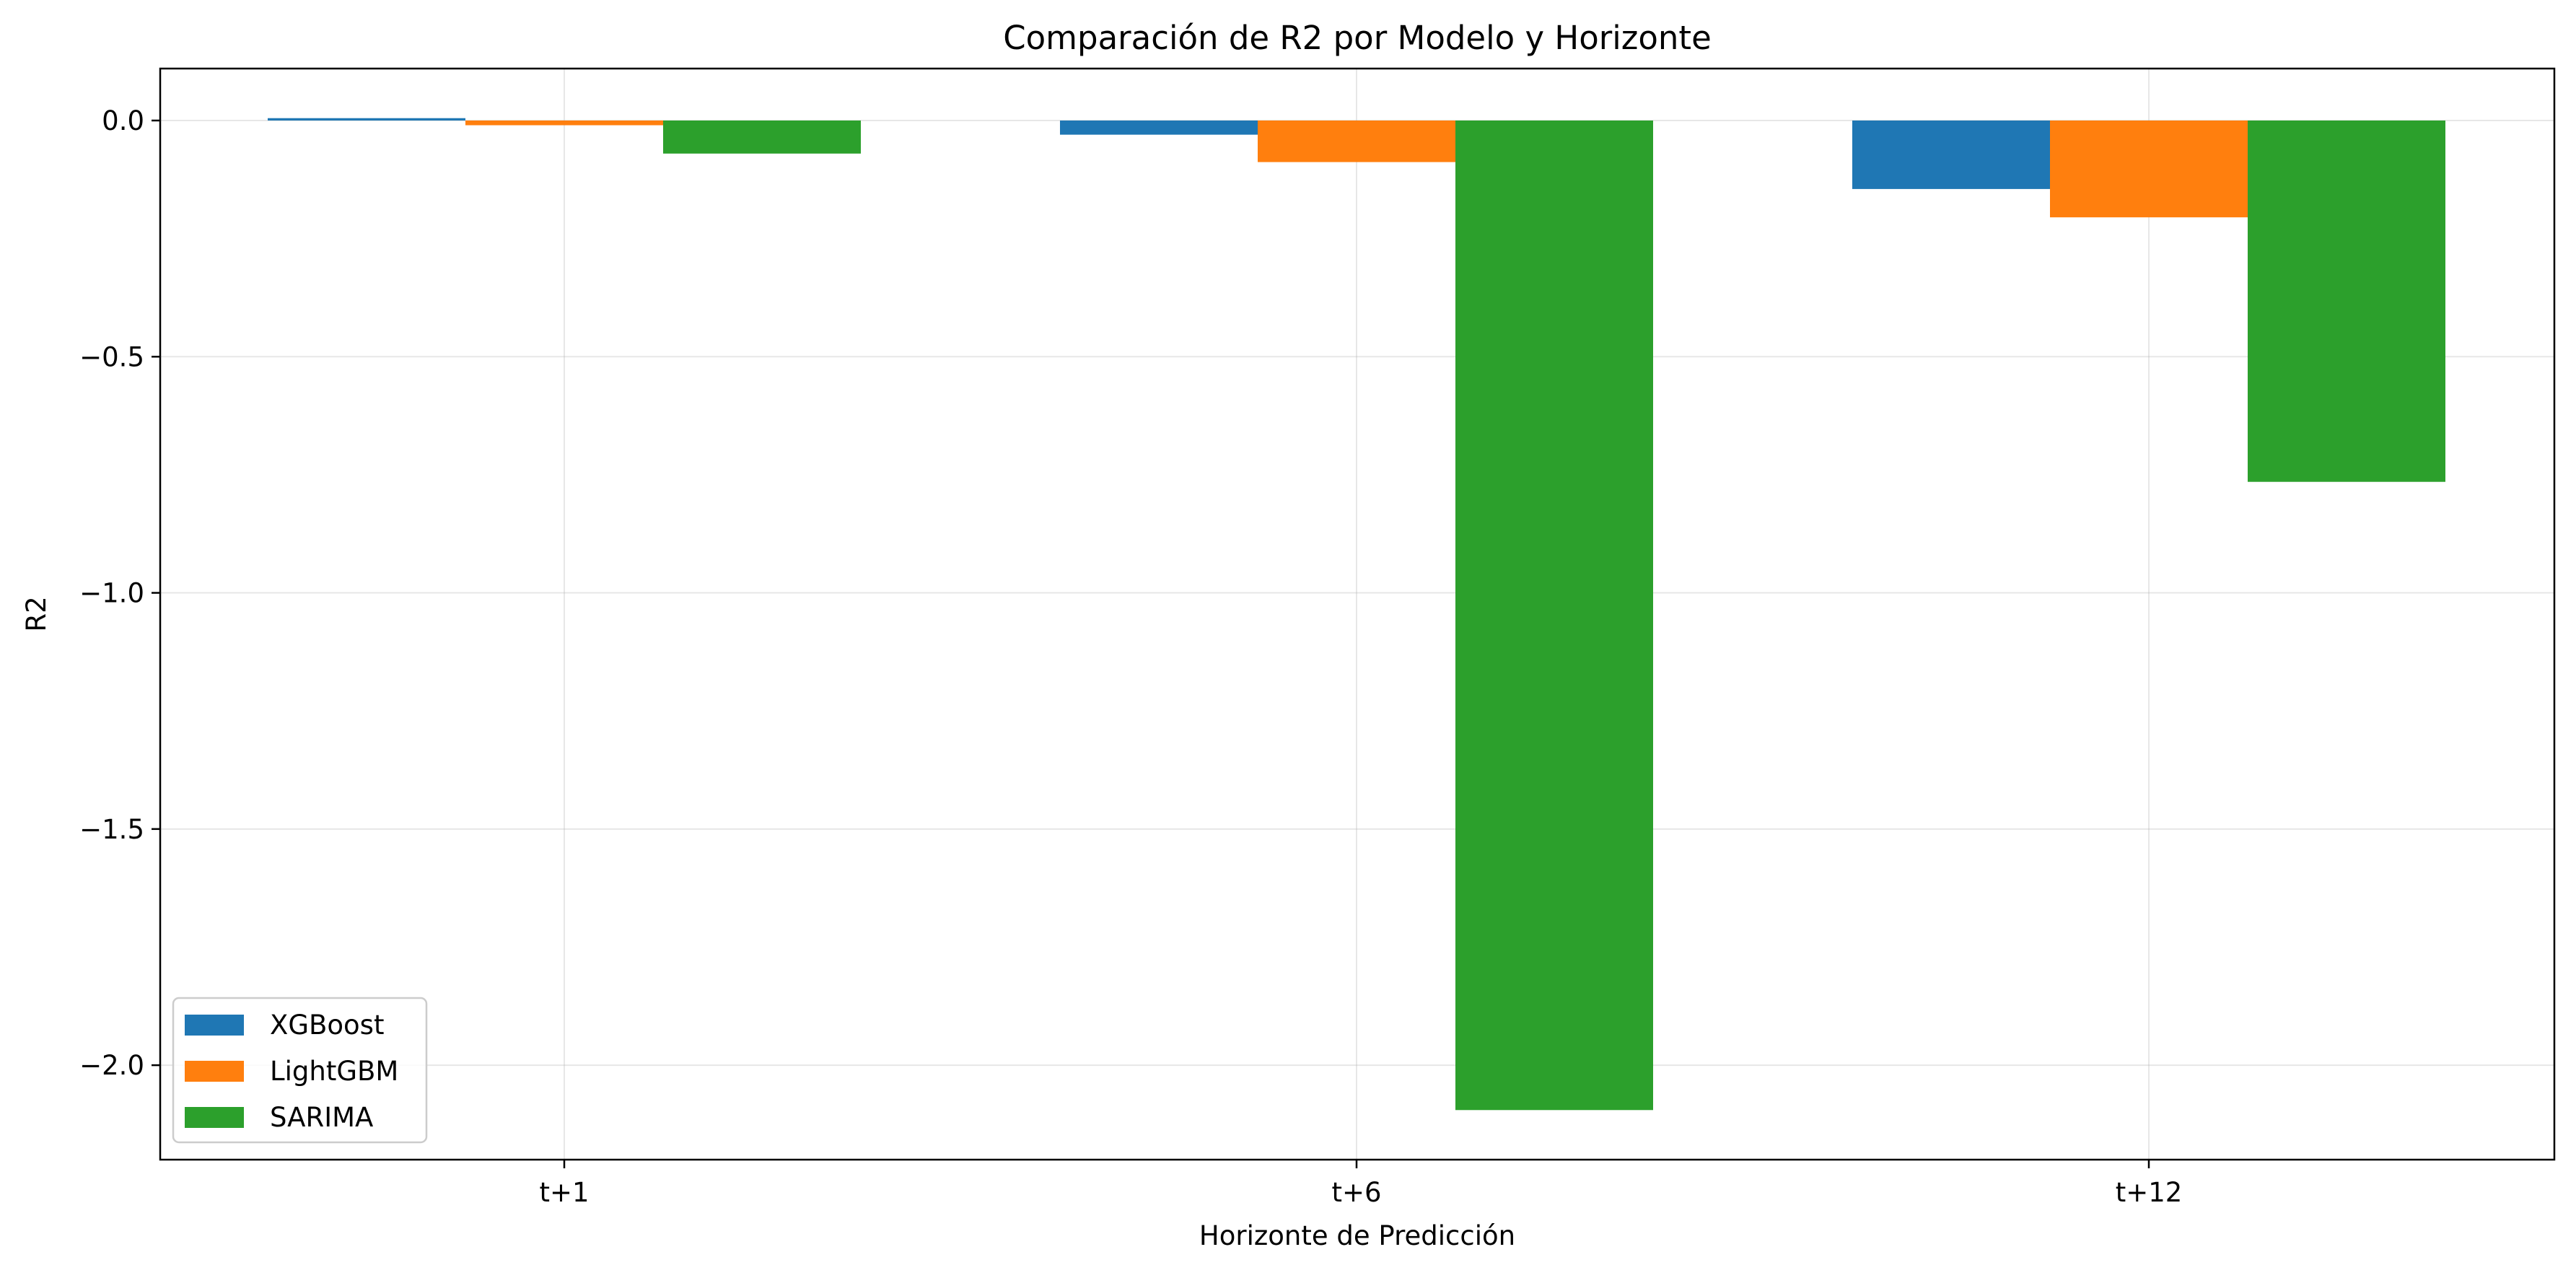  What do you see at coordinates (1357, 1235) in the screenshot?
I see `x-axis-label: Horizonte de Predicción` at bounding box center [1357, 1235].